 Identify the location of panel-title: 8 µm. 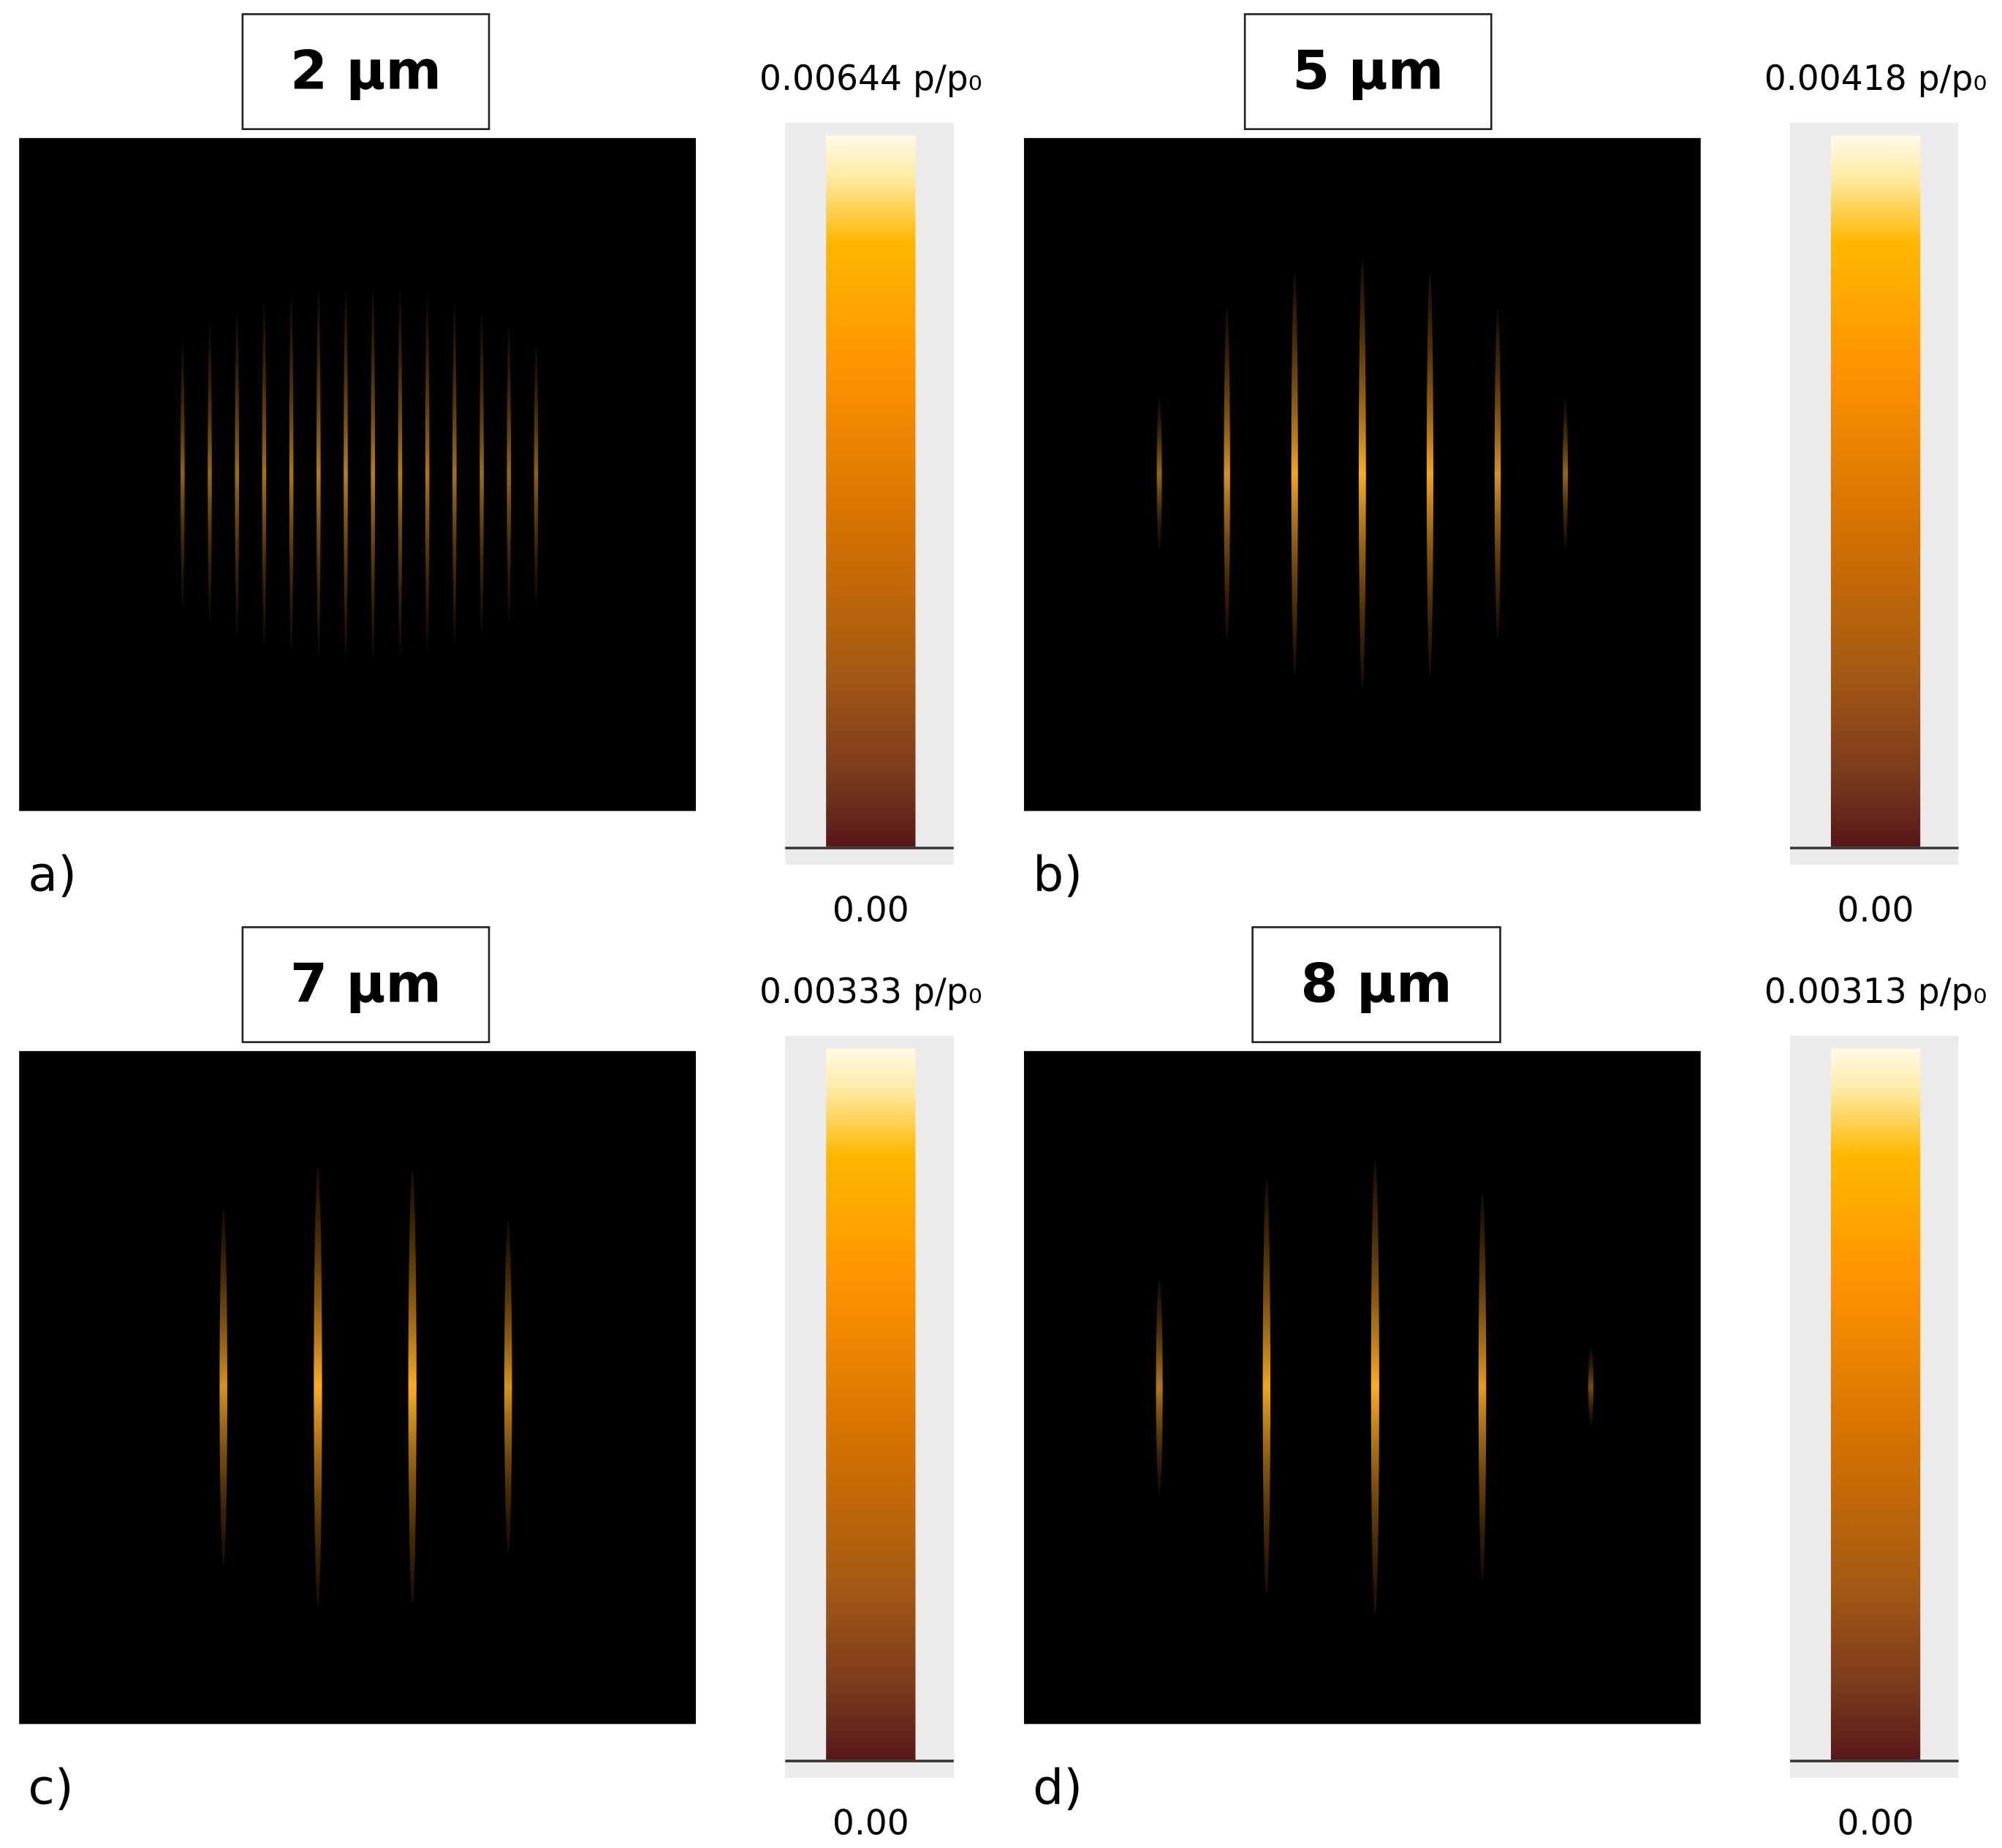
(1376, 984).